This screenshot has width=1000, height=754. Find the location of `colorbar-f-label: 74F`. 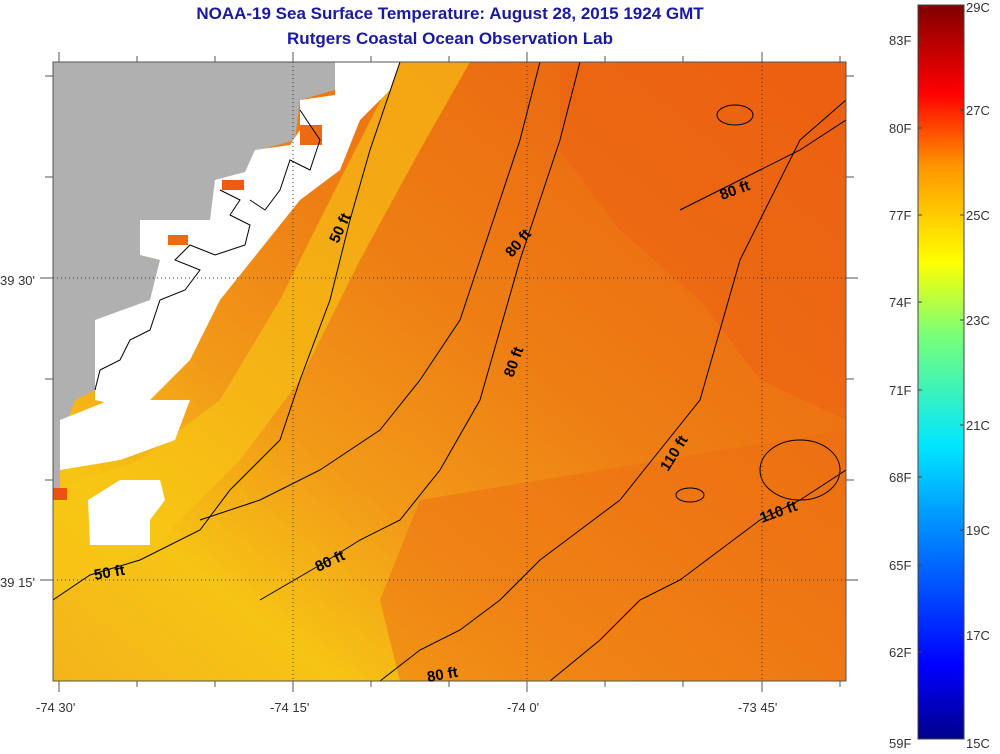

colorbar-f-label: 74F is located at coordinates (900, 302).